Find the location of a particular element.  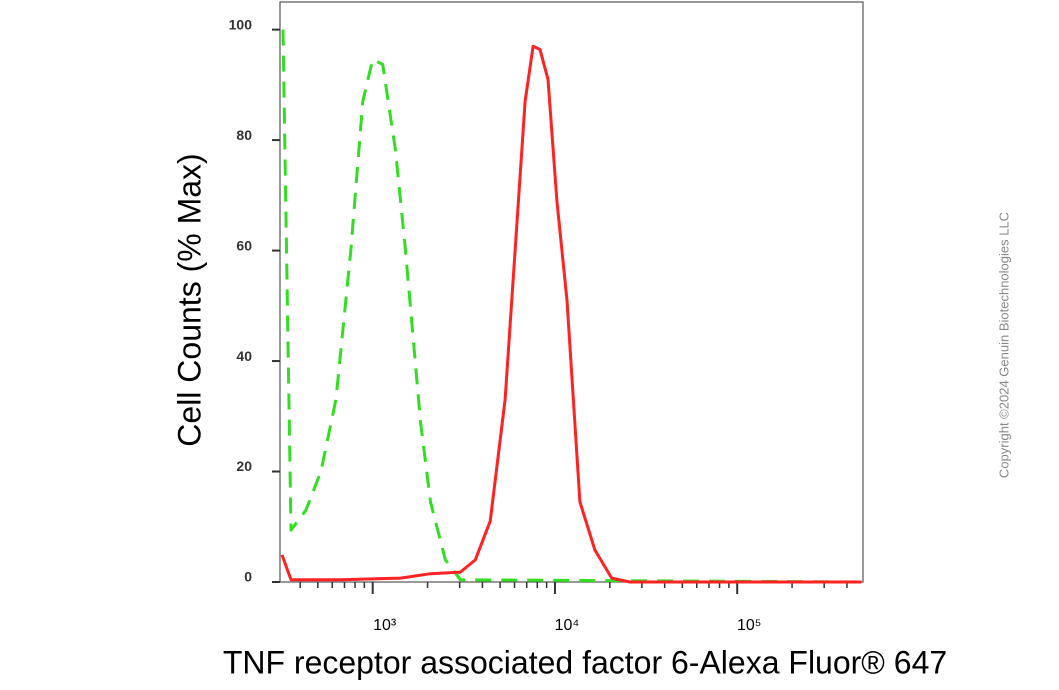

y-tick-label: 60 is located at coordinates (244, 245).